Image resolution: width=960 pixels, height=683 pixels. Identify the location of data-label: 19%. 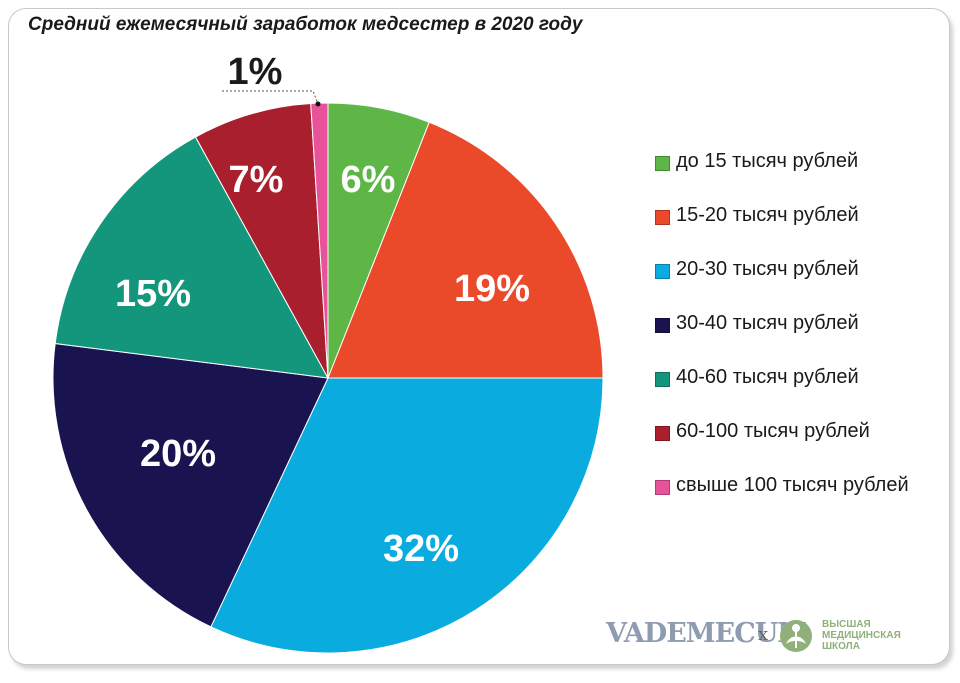
(492, 289).